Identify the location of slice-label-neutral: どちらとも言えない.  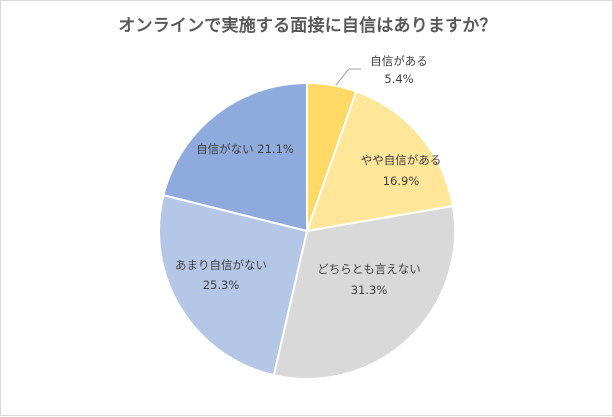
(369, 269).